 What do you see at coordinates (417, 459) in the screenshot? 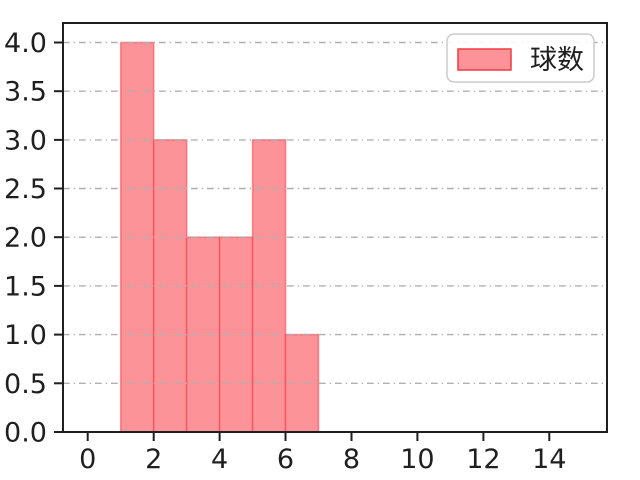
I see `x-tick-label: 10` at bounding box center [417, 459].